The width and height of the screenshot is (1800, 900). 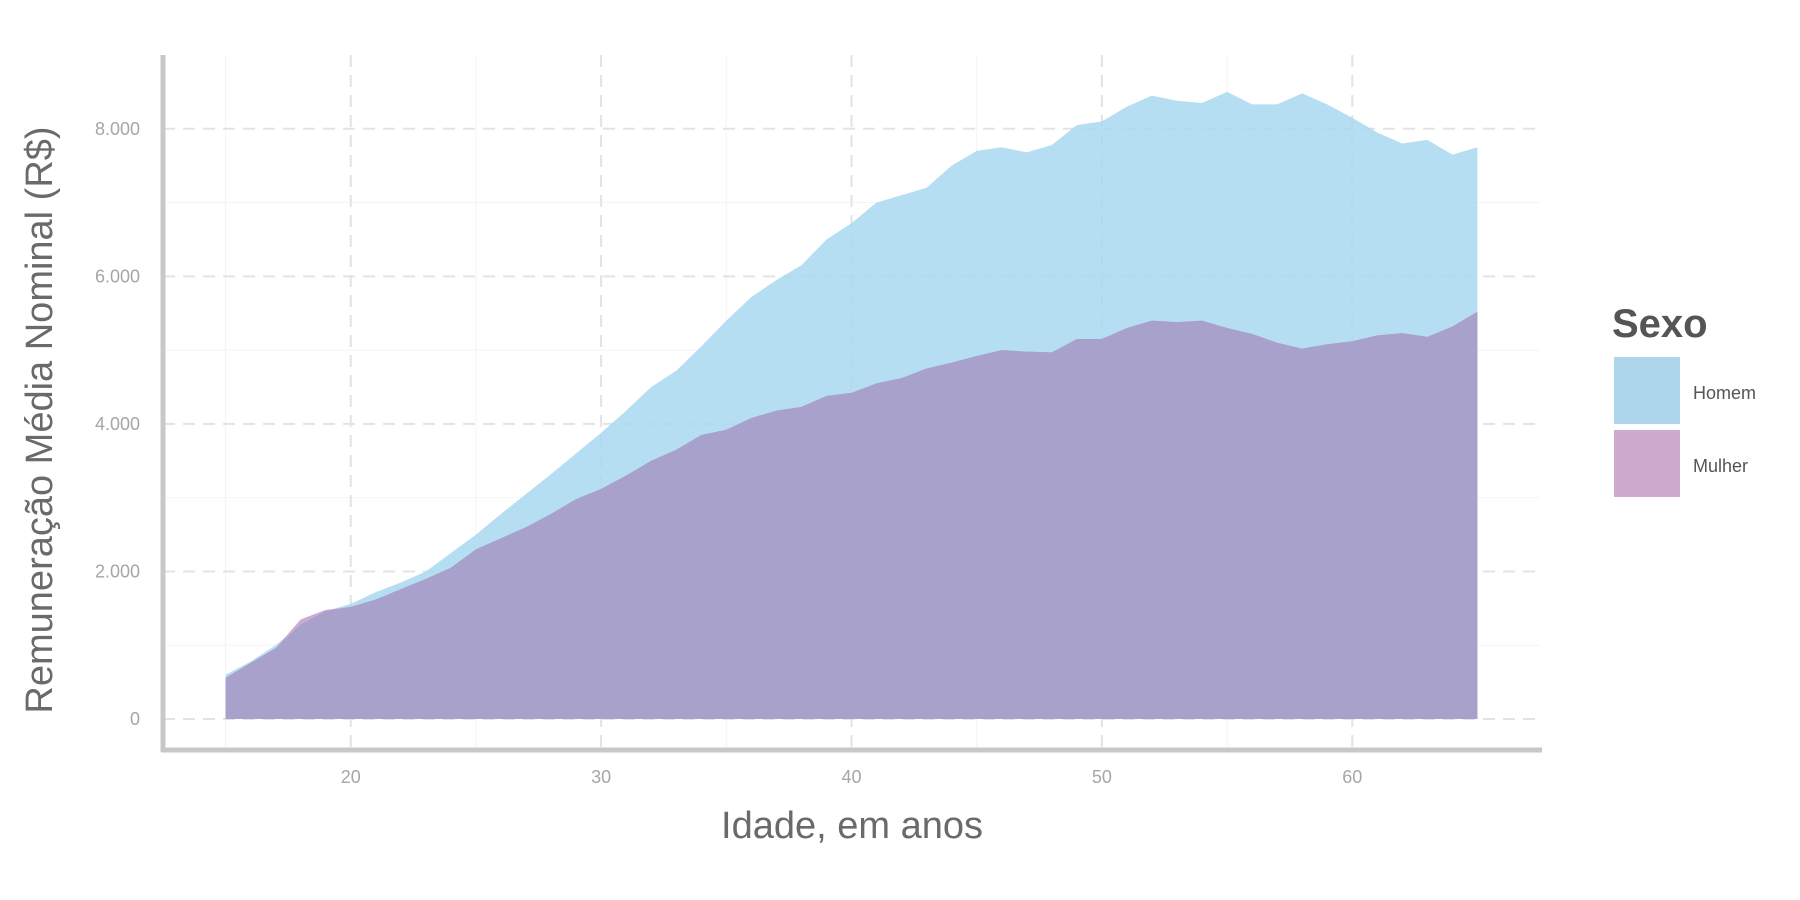 I want to click on x-tick-label: 60, so click(x=1352, y=777).